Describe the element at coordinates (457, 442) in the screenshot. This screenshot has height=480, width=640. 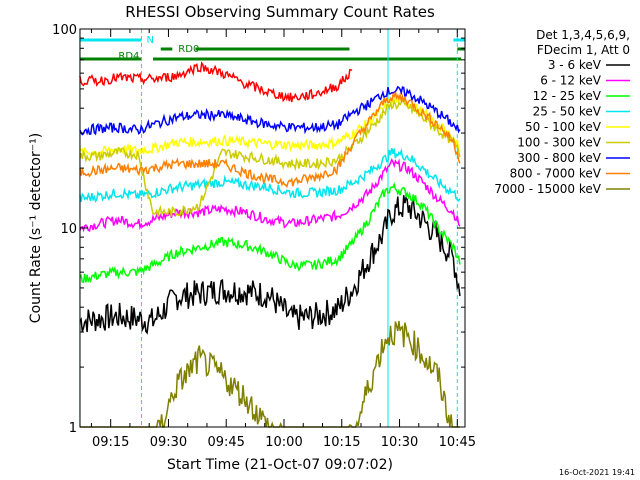
I see `x-tick-label: 10:45` at that location.